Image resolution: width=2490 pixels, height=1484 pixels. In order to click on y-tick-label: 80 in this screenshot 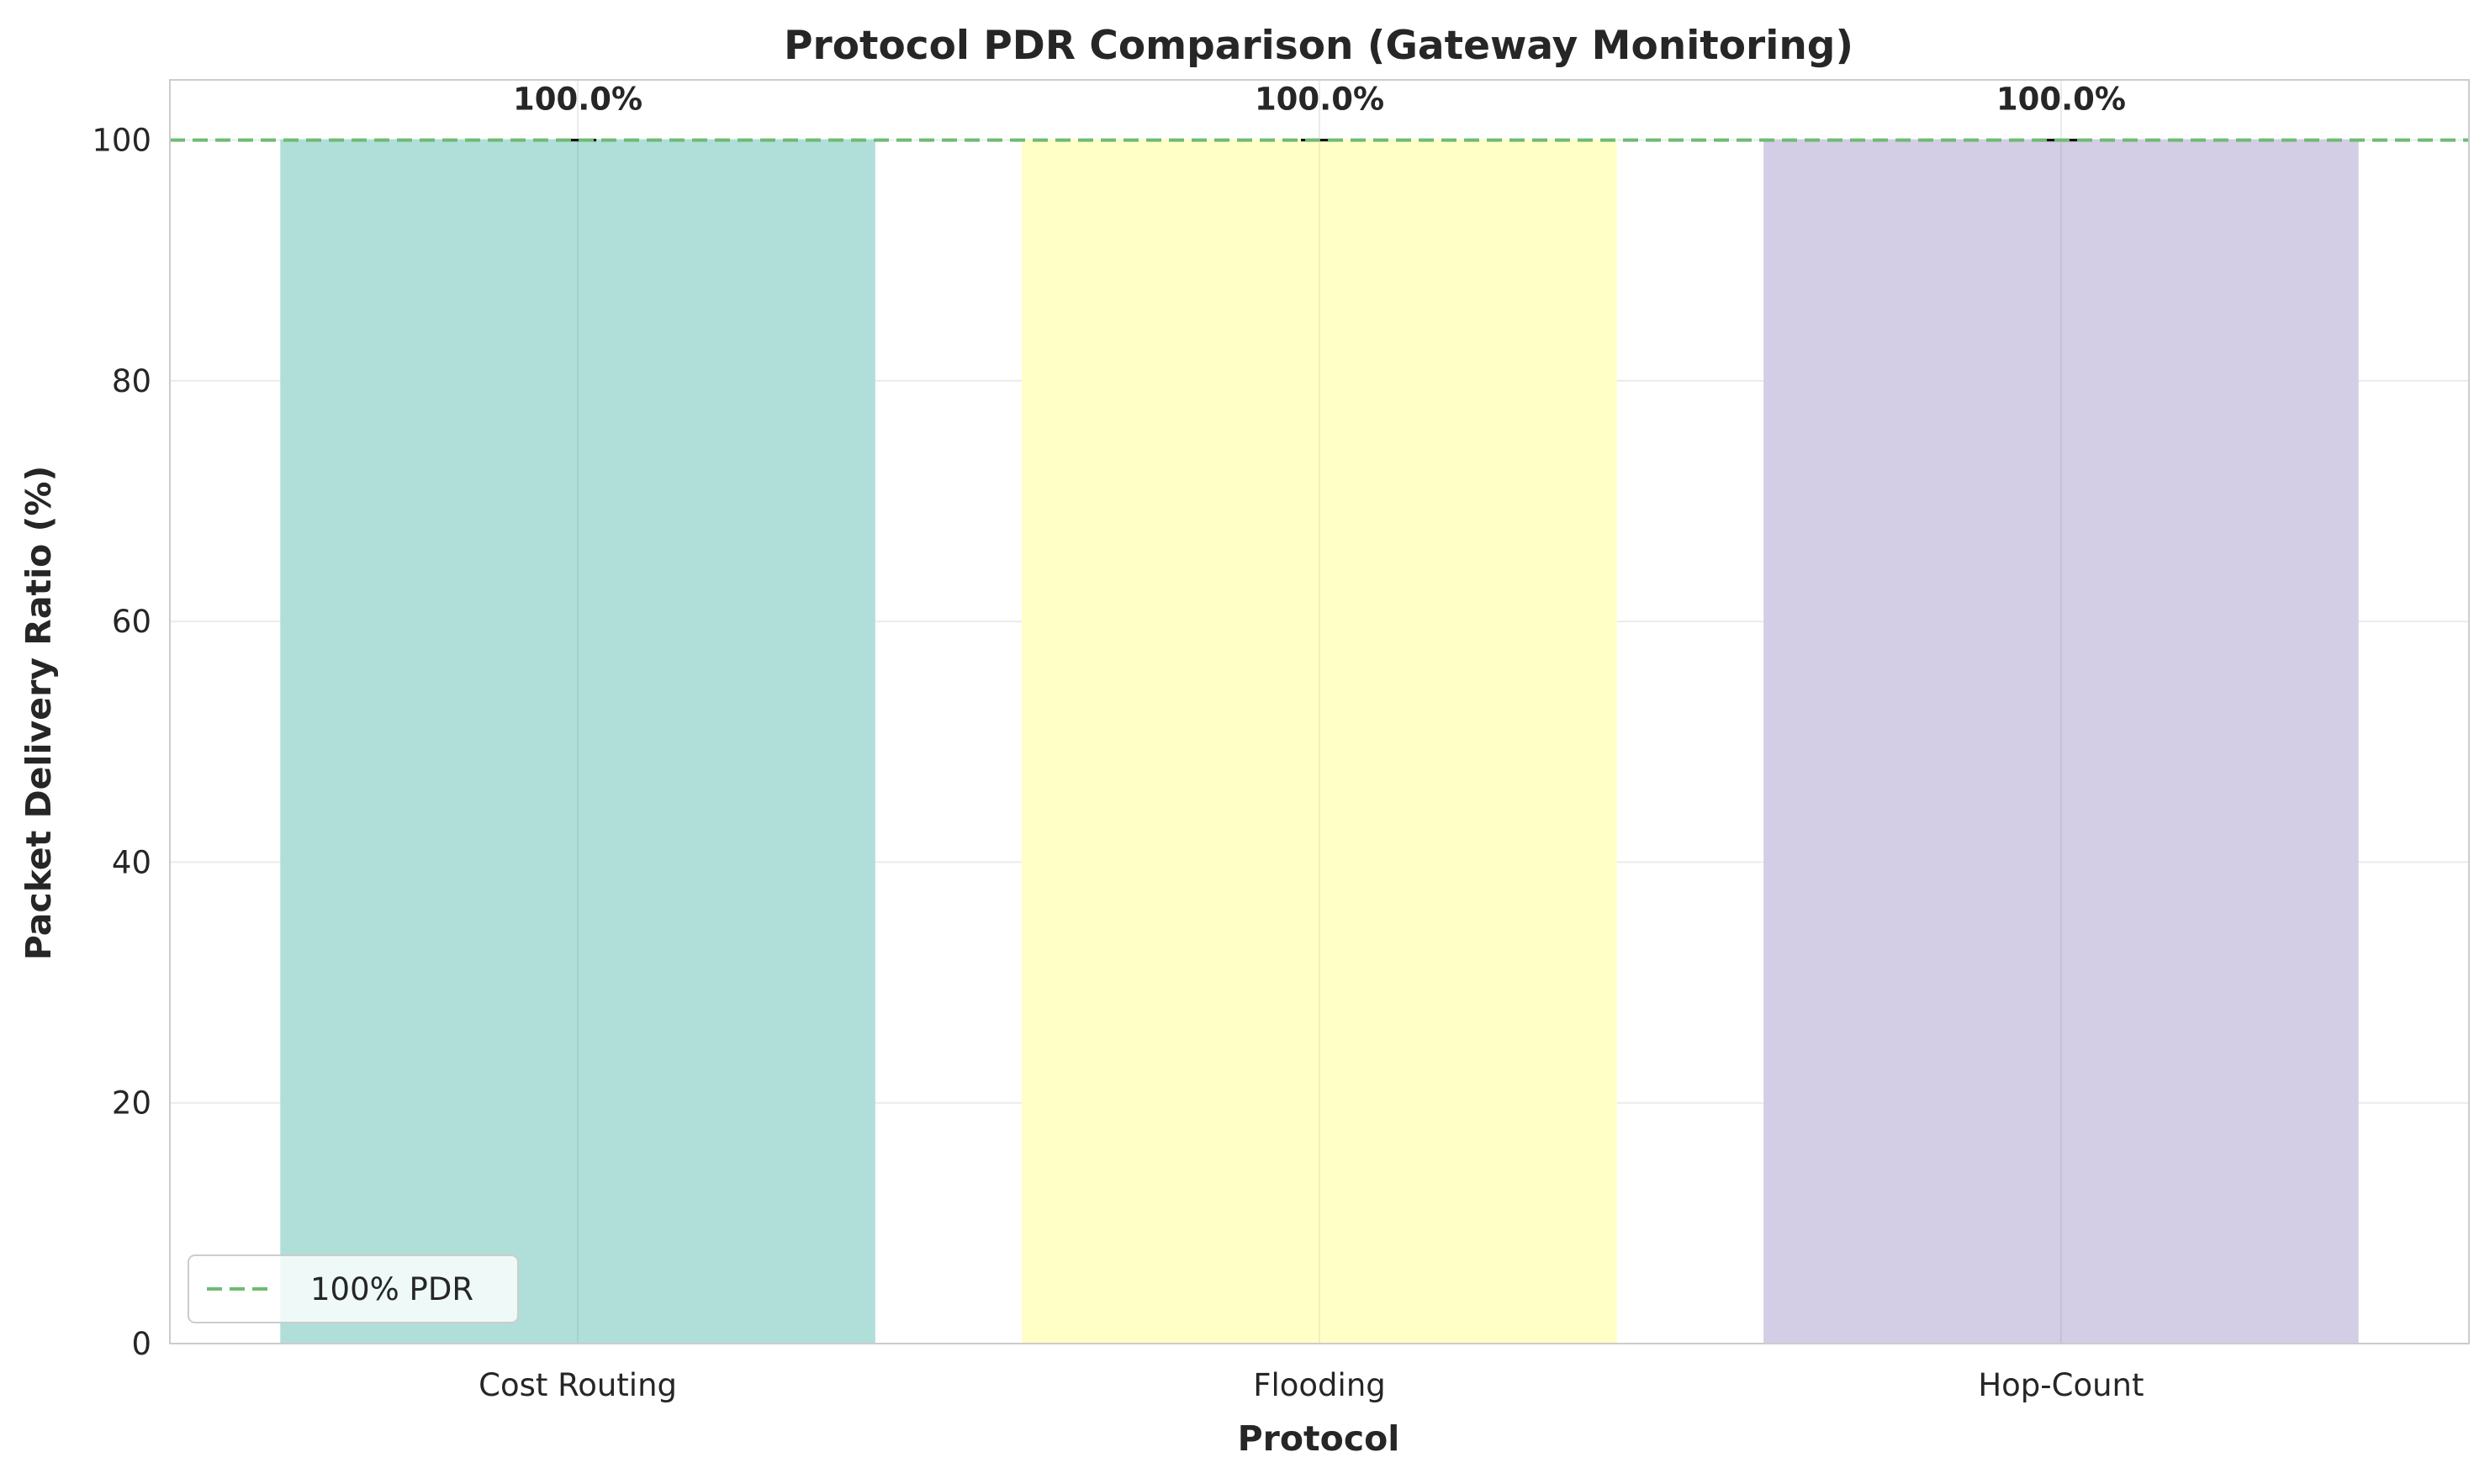, I will do `click(131, 381)`.